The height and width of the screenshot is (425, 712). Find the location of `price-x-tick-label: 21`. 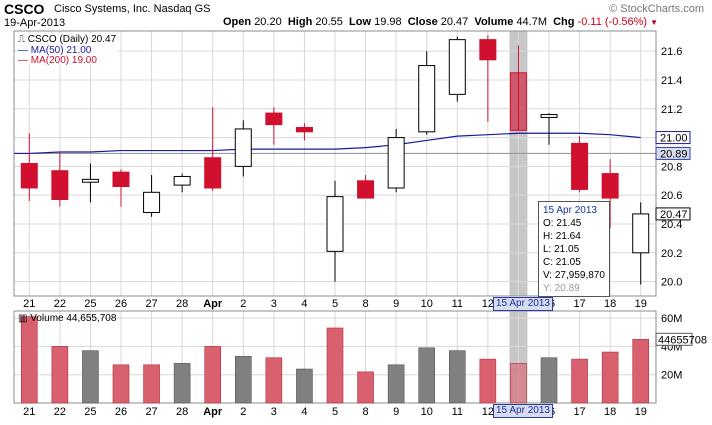

price-x-tick-label: 21 is located at coordinates (29, 304).